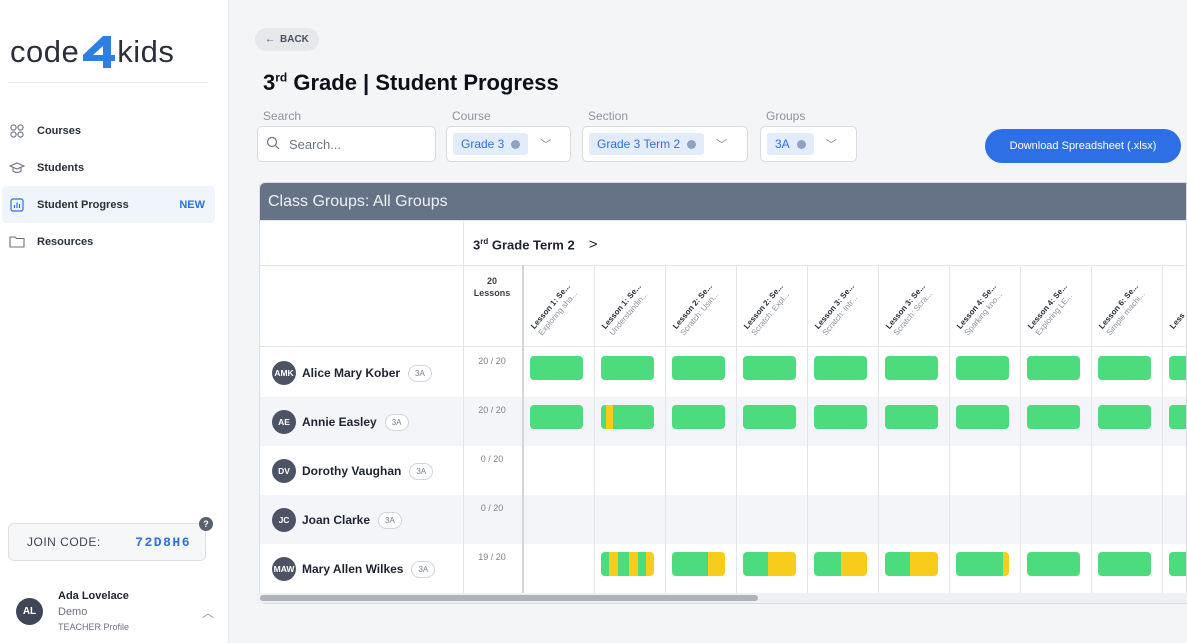  Describe the element at coordinates (509, 598) in the screenshot. I see `scrollbar-thumb` at that location.